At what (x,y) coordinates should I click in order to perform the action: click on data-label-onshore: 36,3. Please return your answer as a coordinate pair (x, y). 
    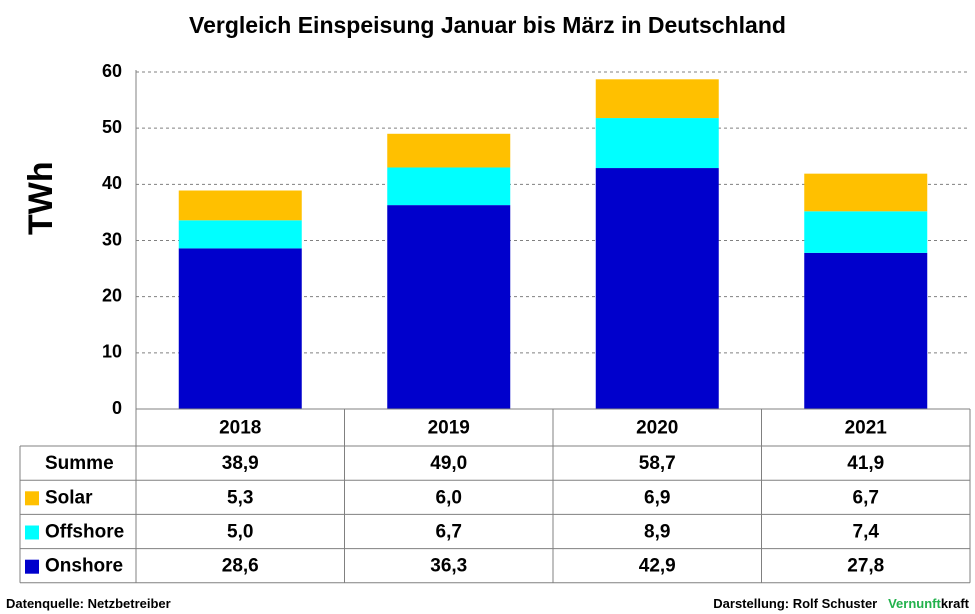
    Looking at the image, I should click on (448, 566).